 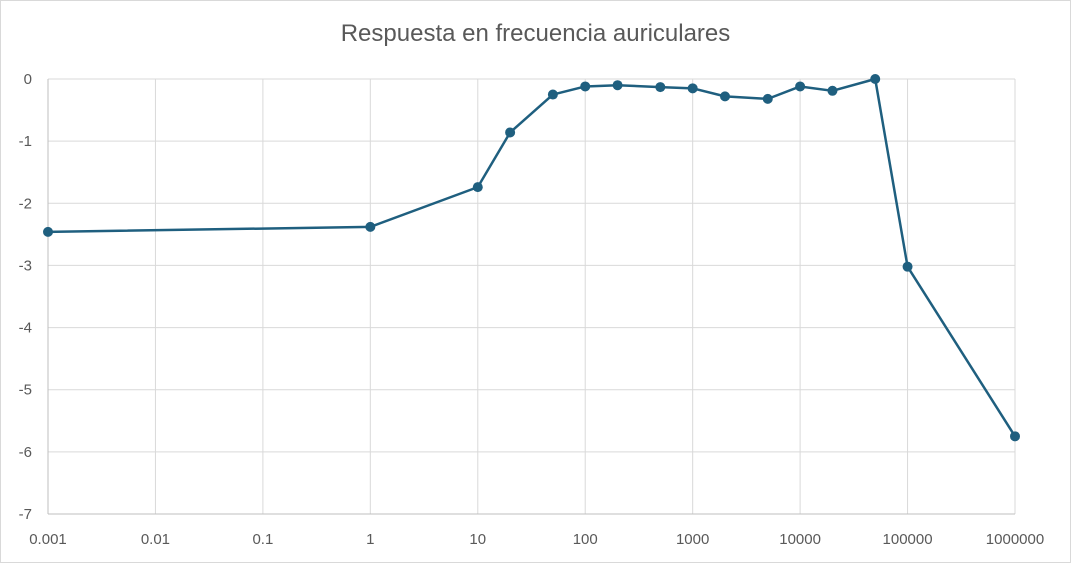 I want to click on x-tick-label: 1000, so click(x=692, y=539).